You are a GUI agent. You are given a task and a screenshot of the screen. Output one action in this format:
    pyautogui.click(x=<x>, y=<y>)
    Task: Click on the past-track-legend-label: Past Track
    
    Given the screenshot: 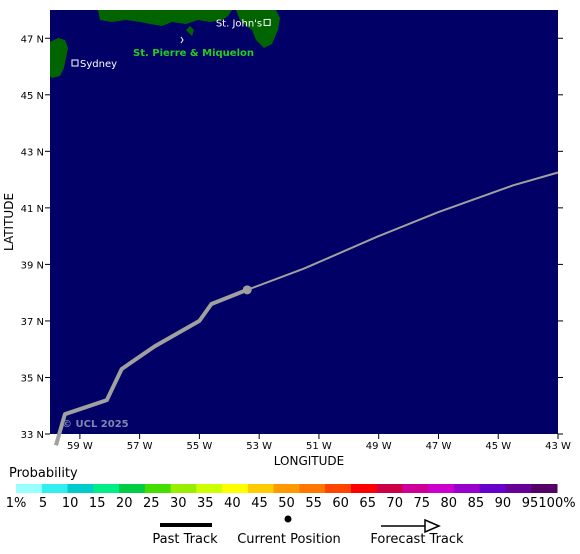 What is the action you would take?
    pyautogui.click(x=185, y=539)
    